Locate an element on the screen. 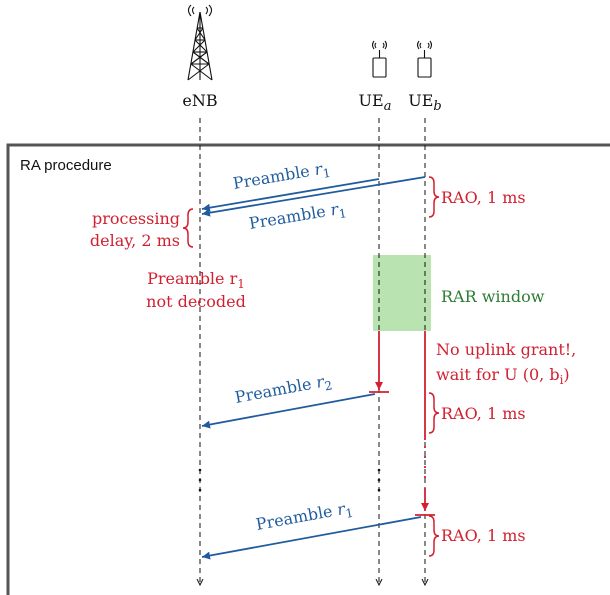 This screenshot has width=610, height=595. frame-title: RA procedure is located at coordinates (66, 165).